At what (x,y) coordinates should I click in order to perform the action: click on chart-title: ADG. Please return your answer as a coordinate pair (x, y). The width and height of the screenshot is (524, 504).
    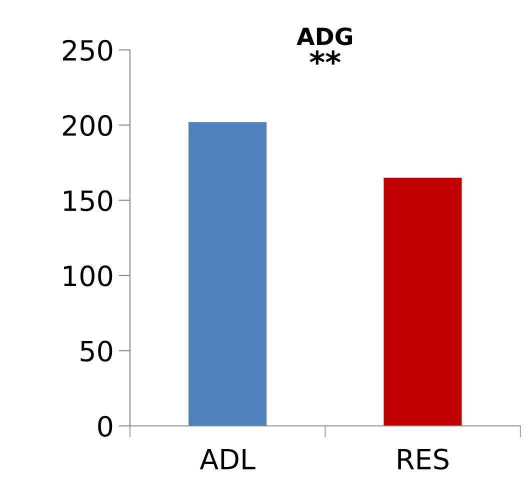
    Looking at the image, I should click on (324, 36).